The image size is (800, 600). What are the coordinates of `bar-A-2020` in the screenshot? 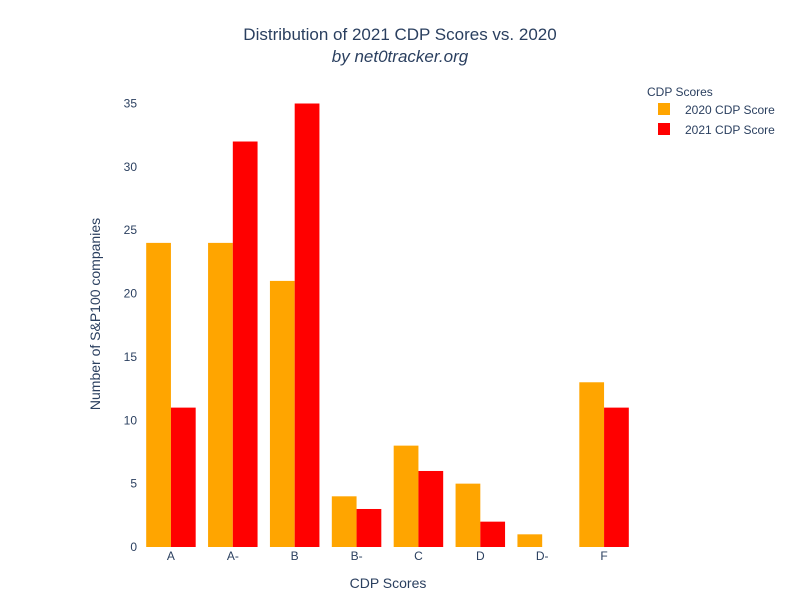 It's located at (158, 394).